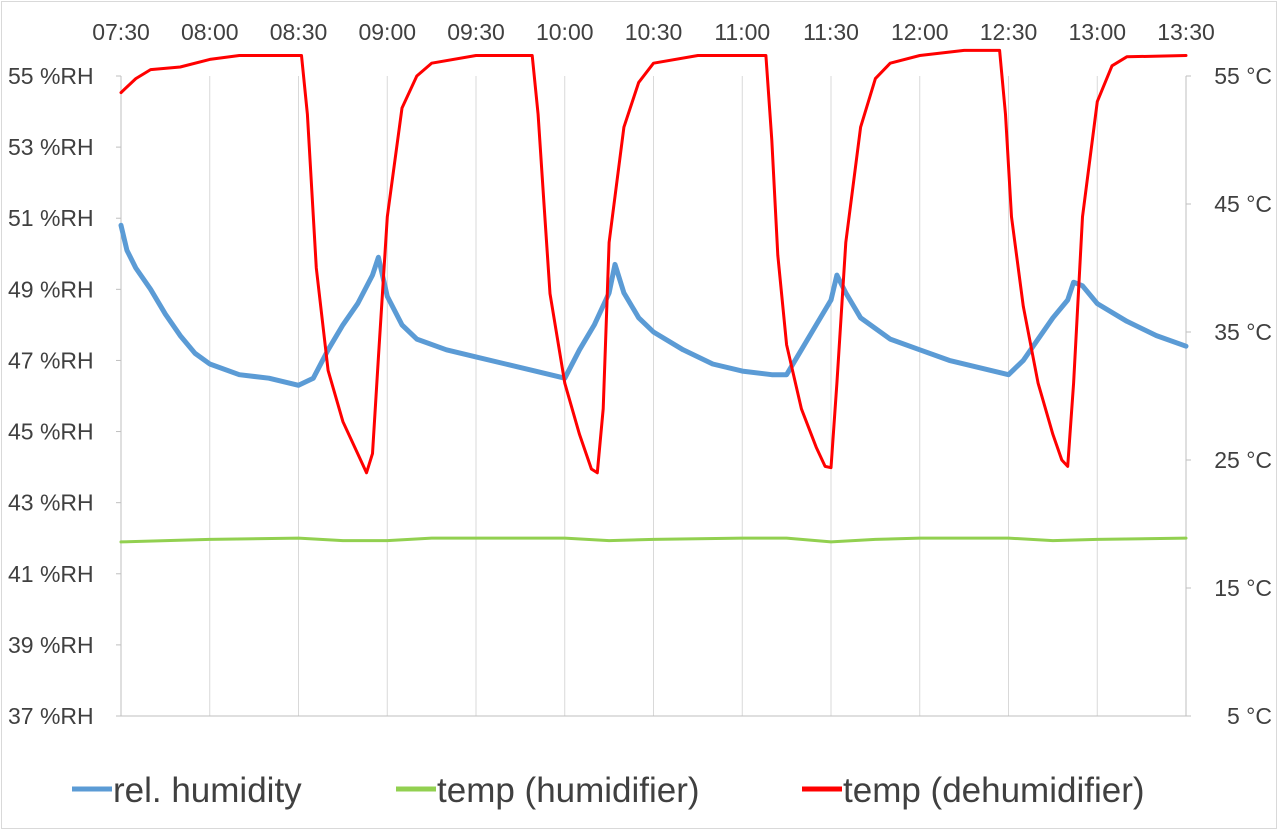 This screenshot has height=832, width=1280. What do you see at coordinates (1009, 32) in the screenshot?
I see `x-tick-label: 12:30` at bounding box center [1009, 32].